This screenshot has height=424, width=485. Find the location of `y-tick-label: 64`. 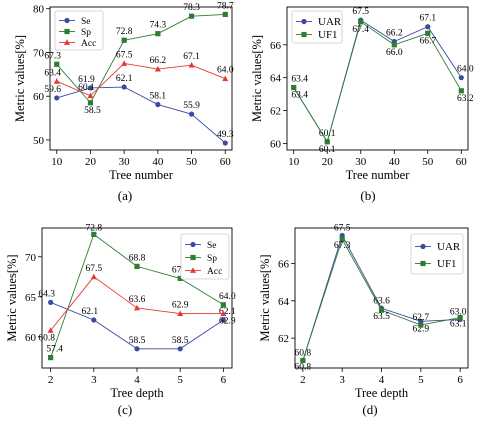

y-tick-label: 64 is located at coordinates (284, 302).